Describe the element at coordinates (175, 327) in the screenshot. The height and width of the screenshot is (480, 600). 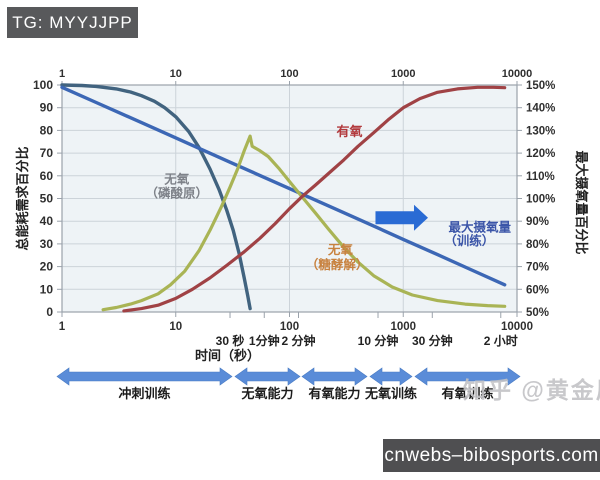
I see `x-major-tick-label: 10` at that location.